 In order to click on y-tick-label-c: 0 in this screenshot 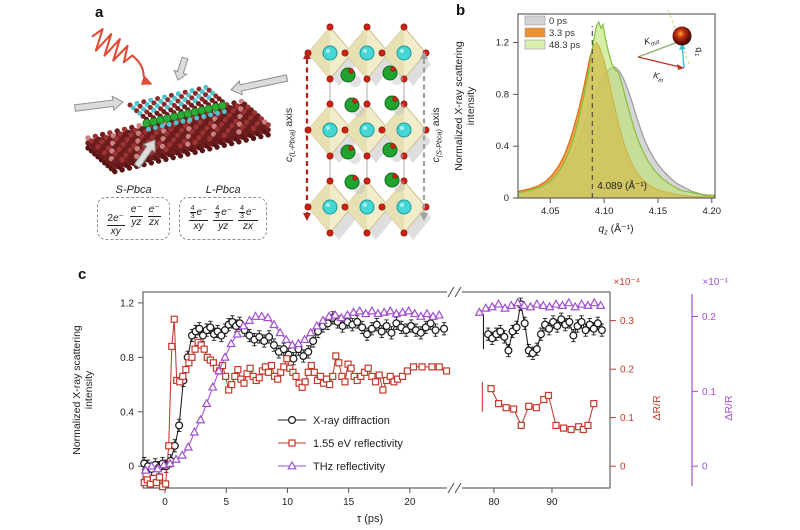, I will do `click(131, 467)`.